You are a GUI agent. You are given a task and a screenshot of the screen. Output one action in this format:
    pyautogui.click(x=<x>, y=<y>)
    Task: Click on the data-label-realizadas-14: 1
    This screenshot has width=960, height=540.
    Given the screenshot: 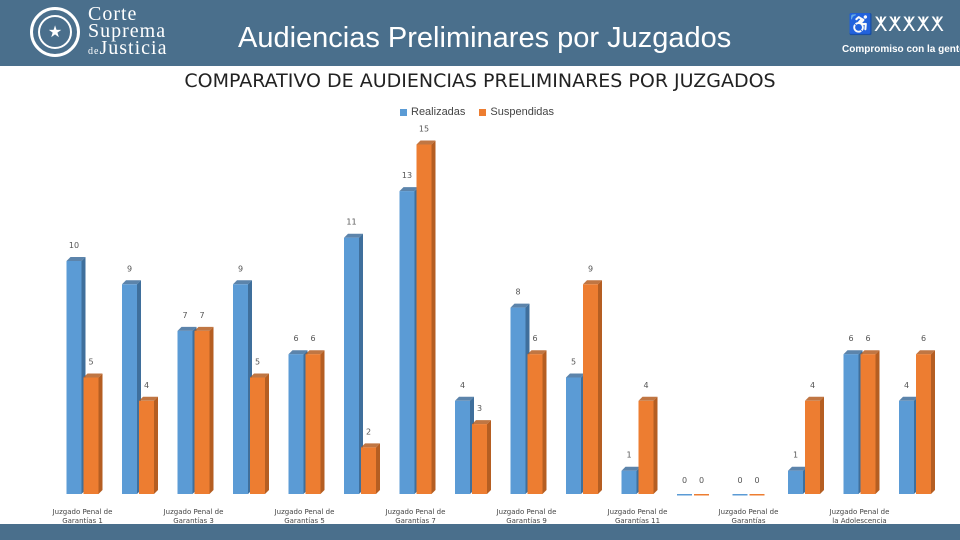 What is the action you would take?
    pyautogui.click(x=795, y=455)
    